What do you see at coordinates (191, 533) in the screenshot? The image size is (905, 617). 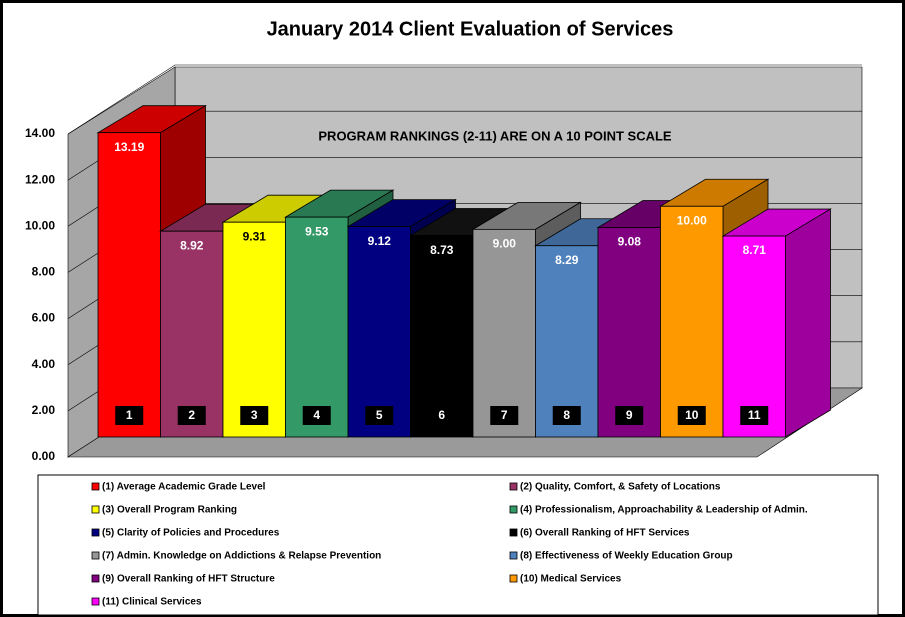 I see `legend-label: (5) Clarity of Policies and Procedures` at bounding box center [191, 533].